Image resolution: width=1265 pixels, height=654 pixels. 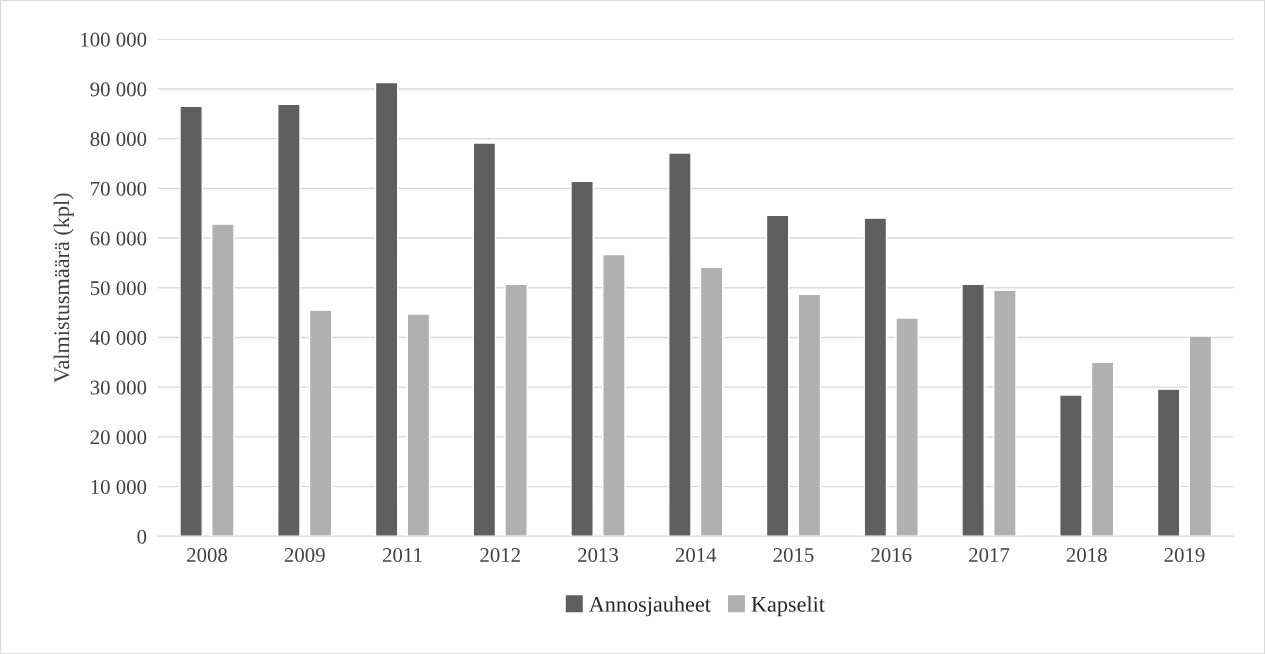 What do you see at coordinates (118, 89) in the screenshot?
I see `y-tick-label: 90 000` at bounding box center [118, 89].